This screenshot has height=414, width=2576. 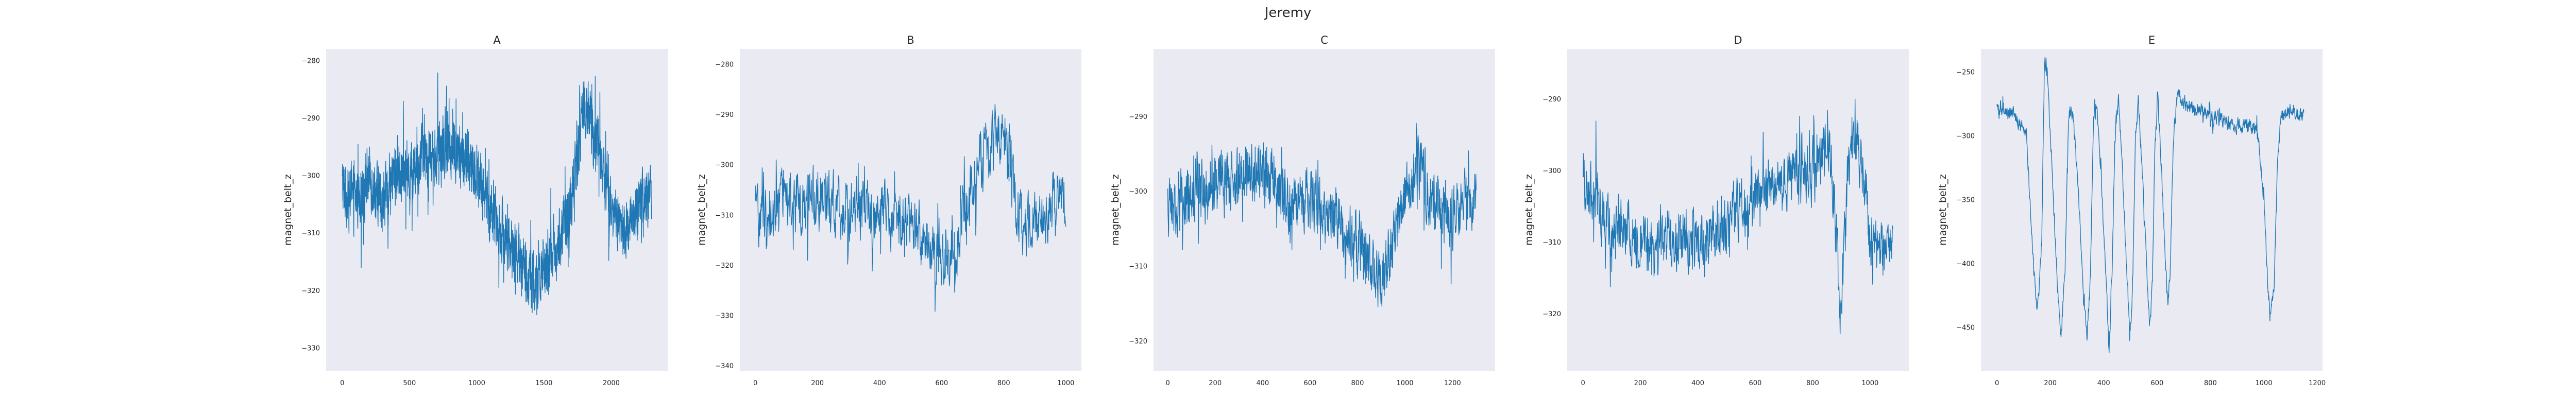 I want to click on figure-title: Jeremy, so click(x=1288, y=13).